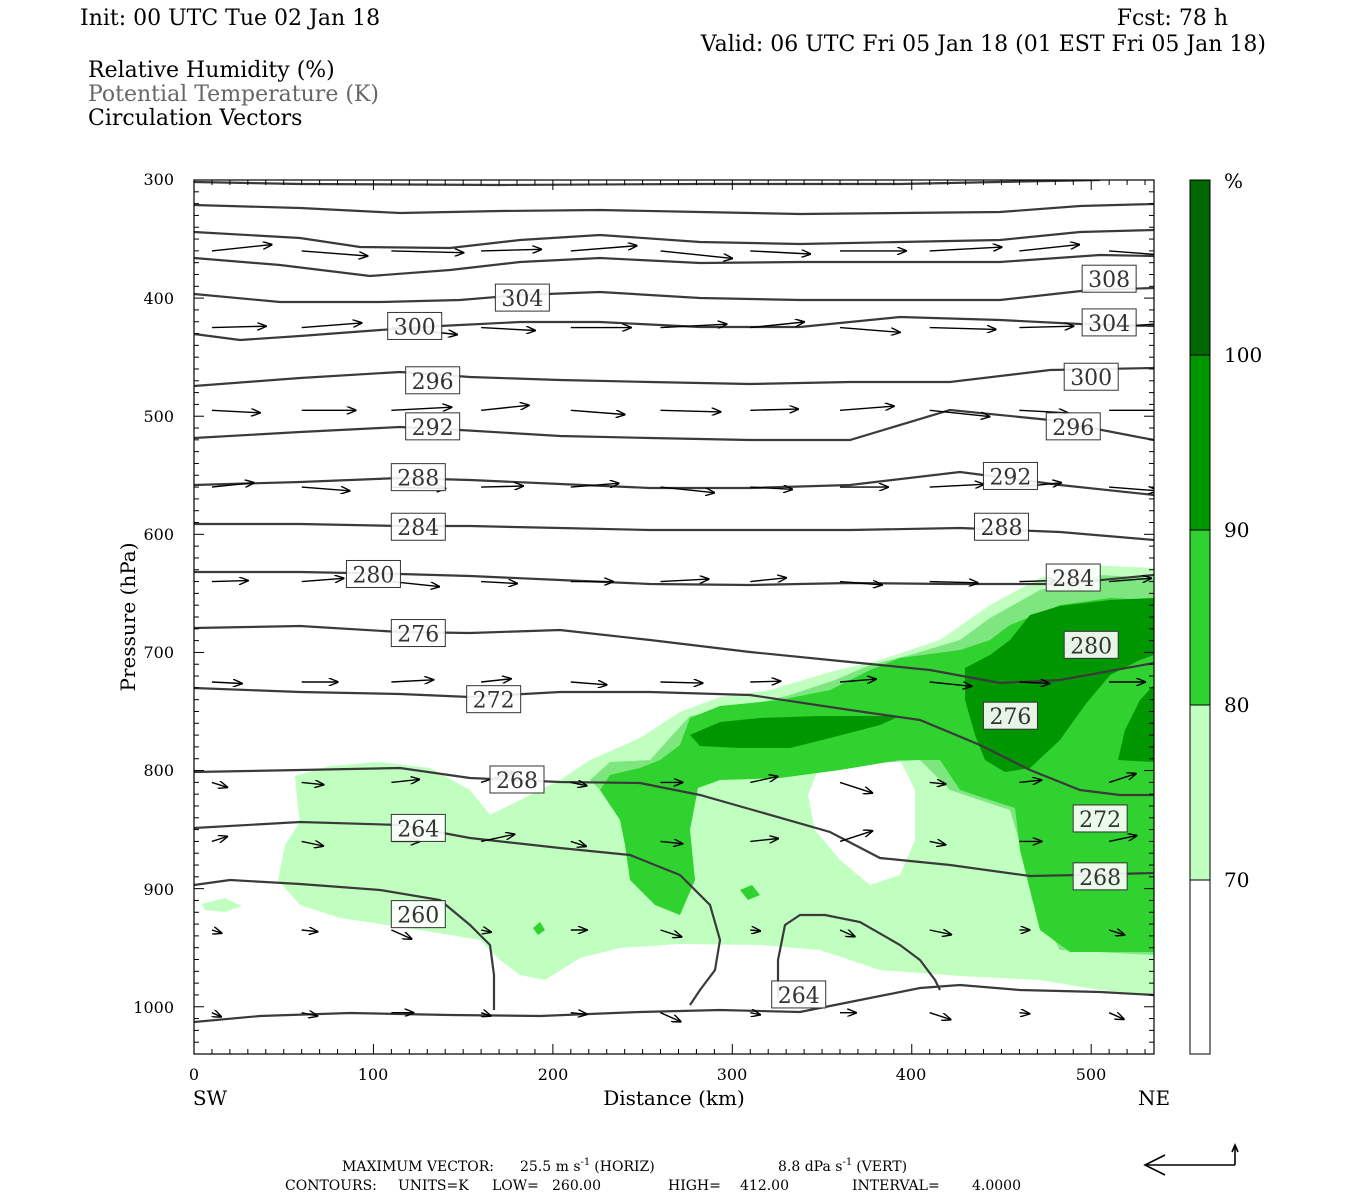 The height and width of the screenshot is (1200, 1350). What do you see at coordinates (1243, 355) in the screenshot?
I see `colorbar-tick-label: 100` at bounding box center [1243, 355].